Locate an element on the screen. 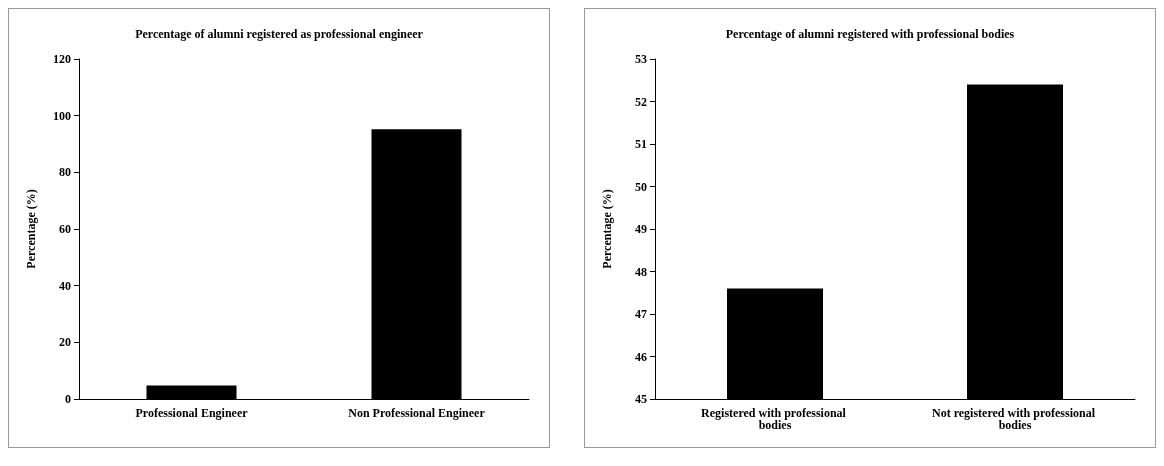 The image size is (1164, 466). y-tick-label: 53 is located at coordinates (641, 59).